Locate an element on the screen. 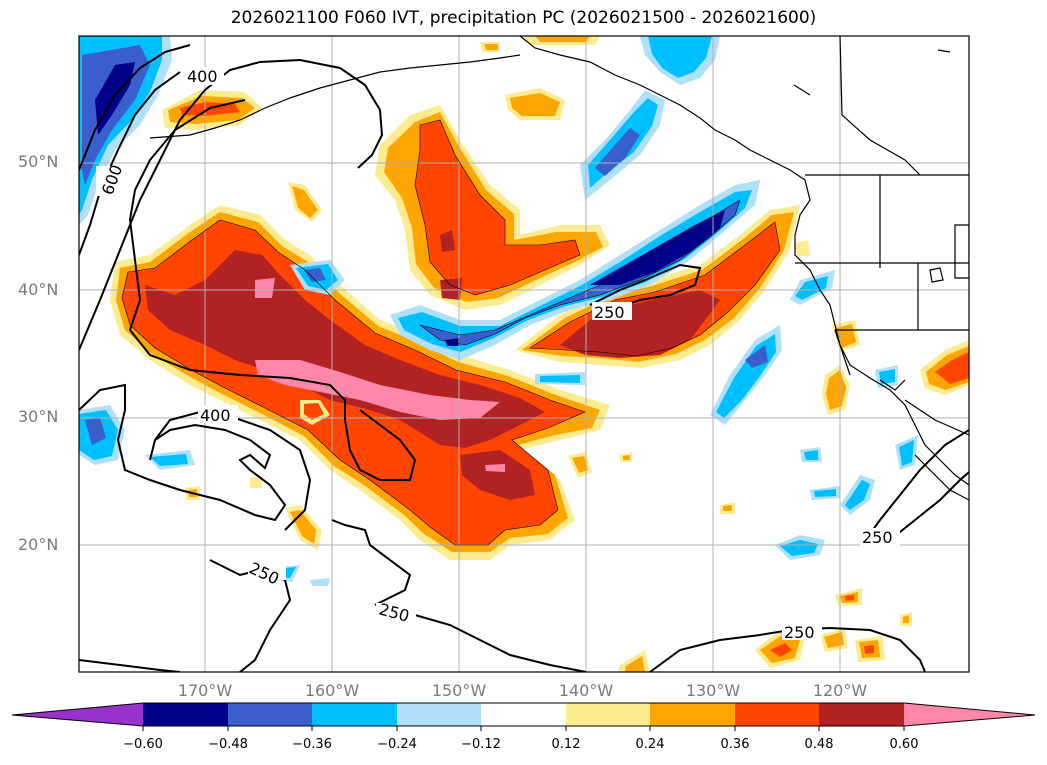  lat-label-50n: 50°N is located at coordinates (38, 161).